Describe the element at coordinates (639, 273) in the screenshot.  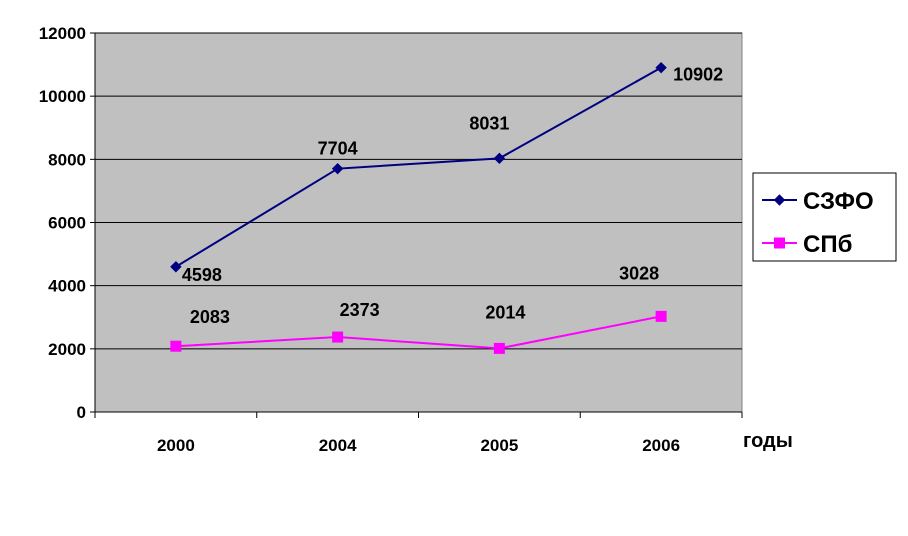
I see `data-label: 3028` at that location.